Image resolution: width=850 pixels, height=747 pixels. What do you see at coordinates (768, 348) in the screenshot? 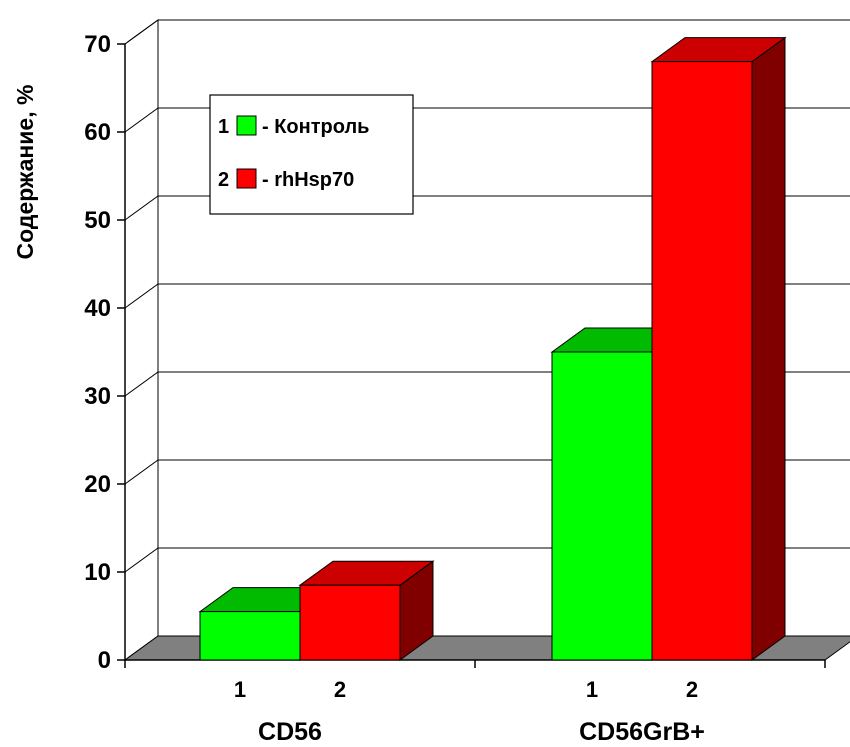
I see `bar-side` at bounding box center [768, 348].